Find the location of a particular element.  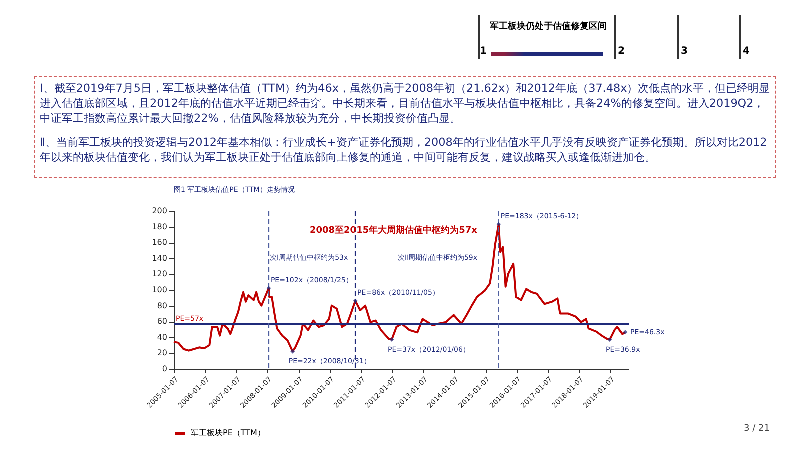

y-tick-label: 200 is located at coordinates (160, 211).